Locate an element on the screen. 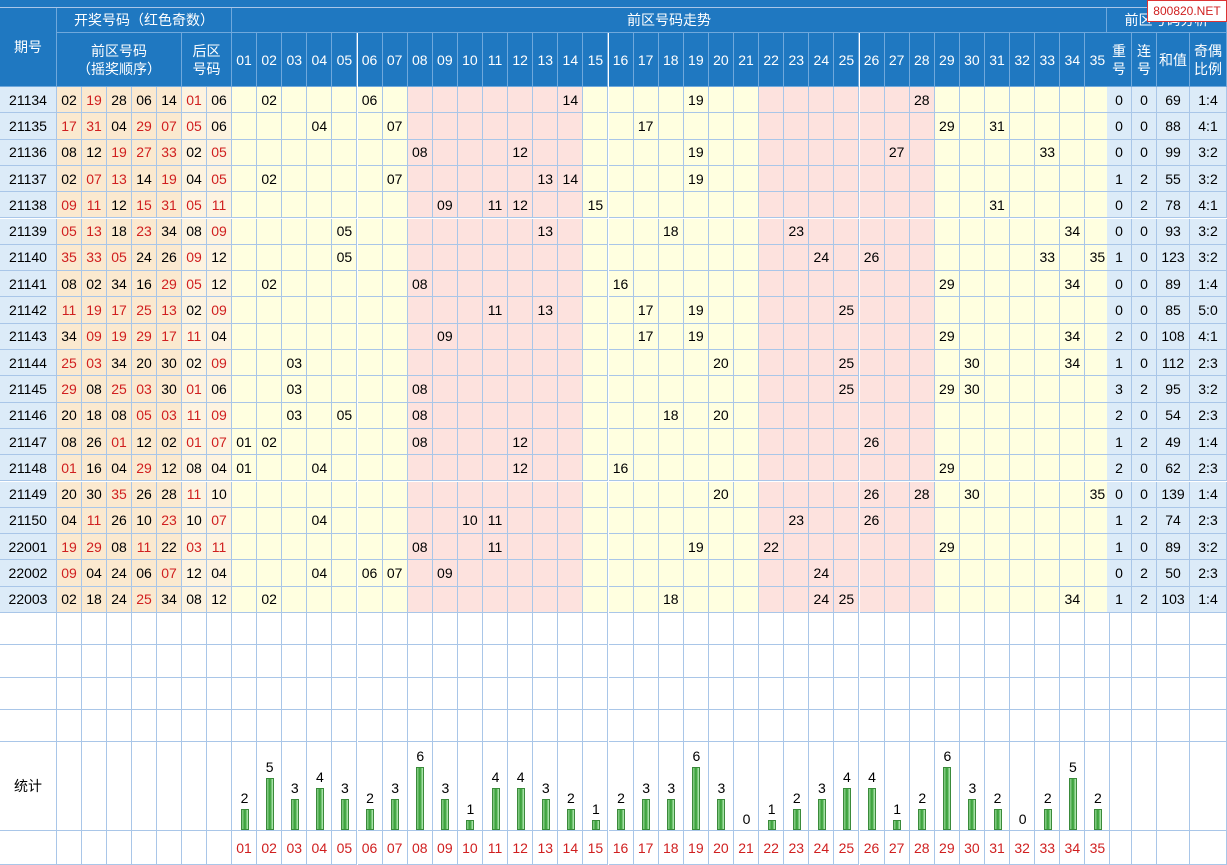 The image size is (1227, 865). front-ball: 03 is located at coordinates (94, 363).